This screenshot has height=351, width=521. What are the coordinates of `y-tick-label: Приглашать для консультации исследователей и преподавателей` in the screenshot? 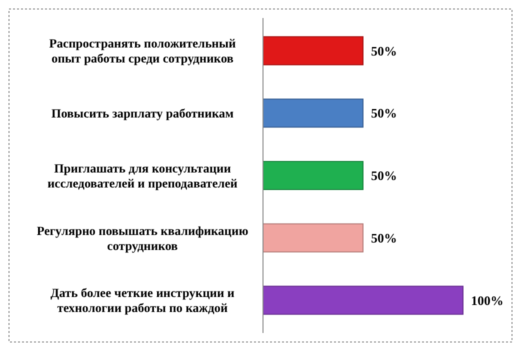 It's located at (142, 175).